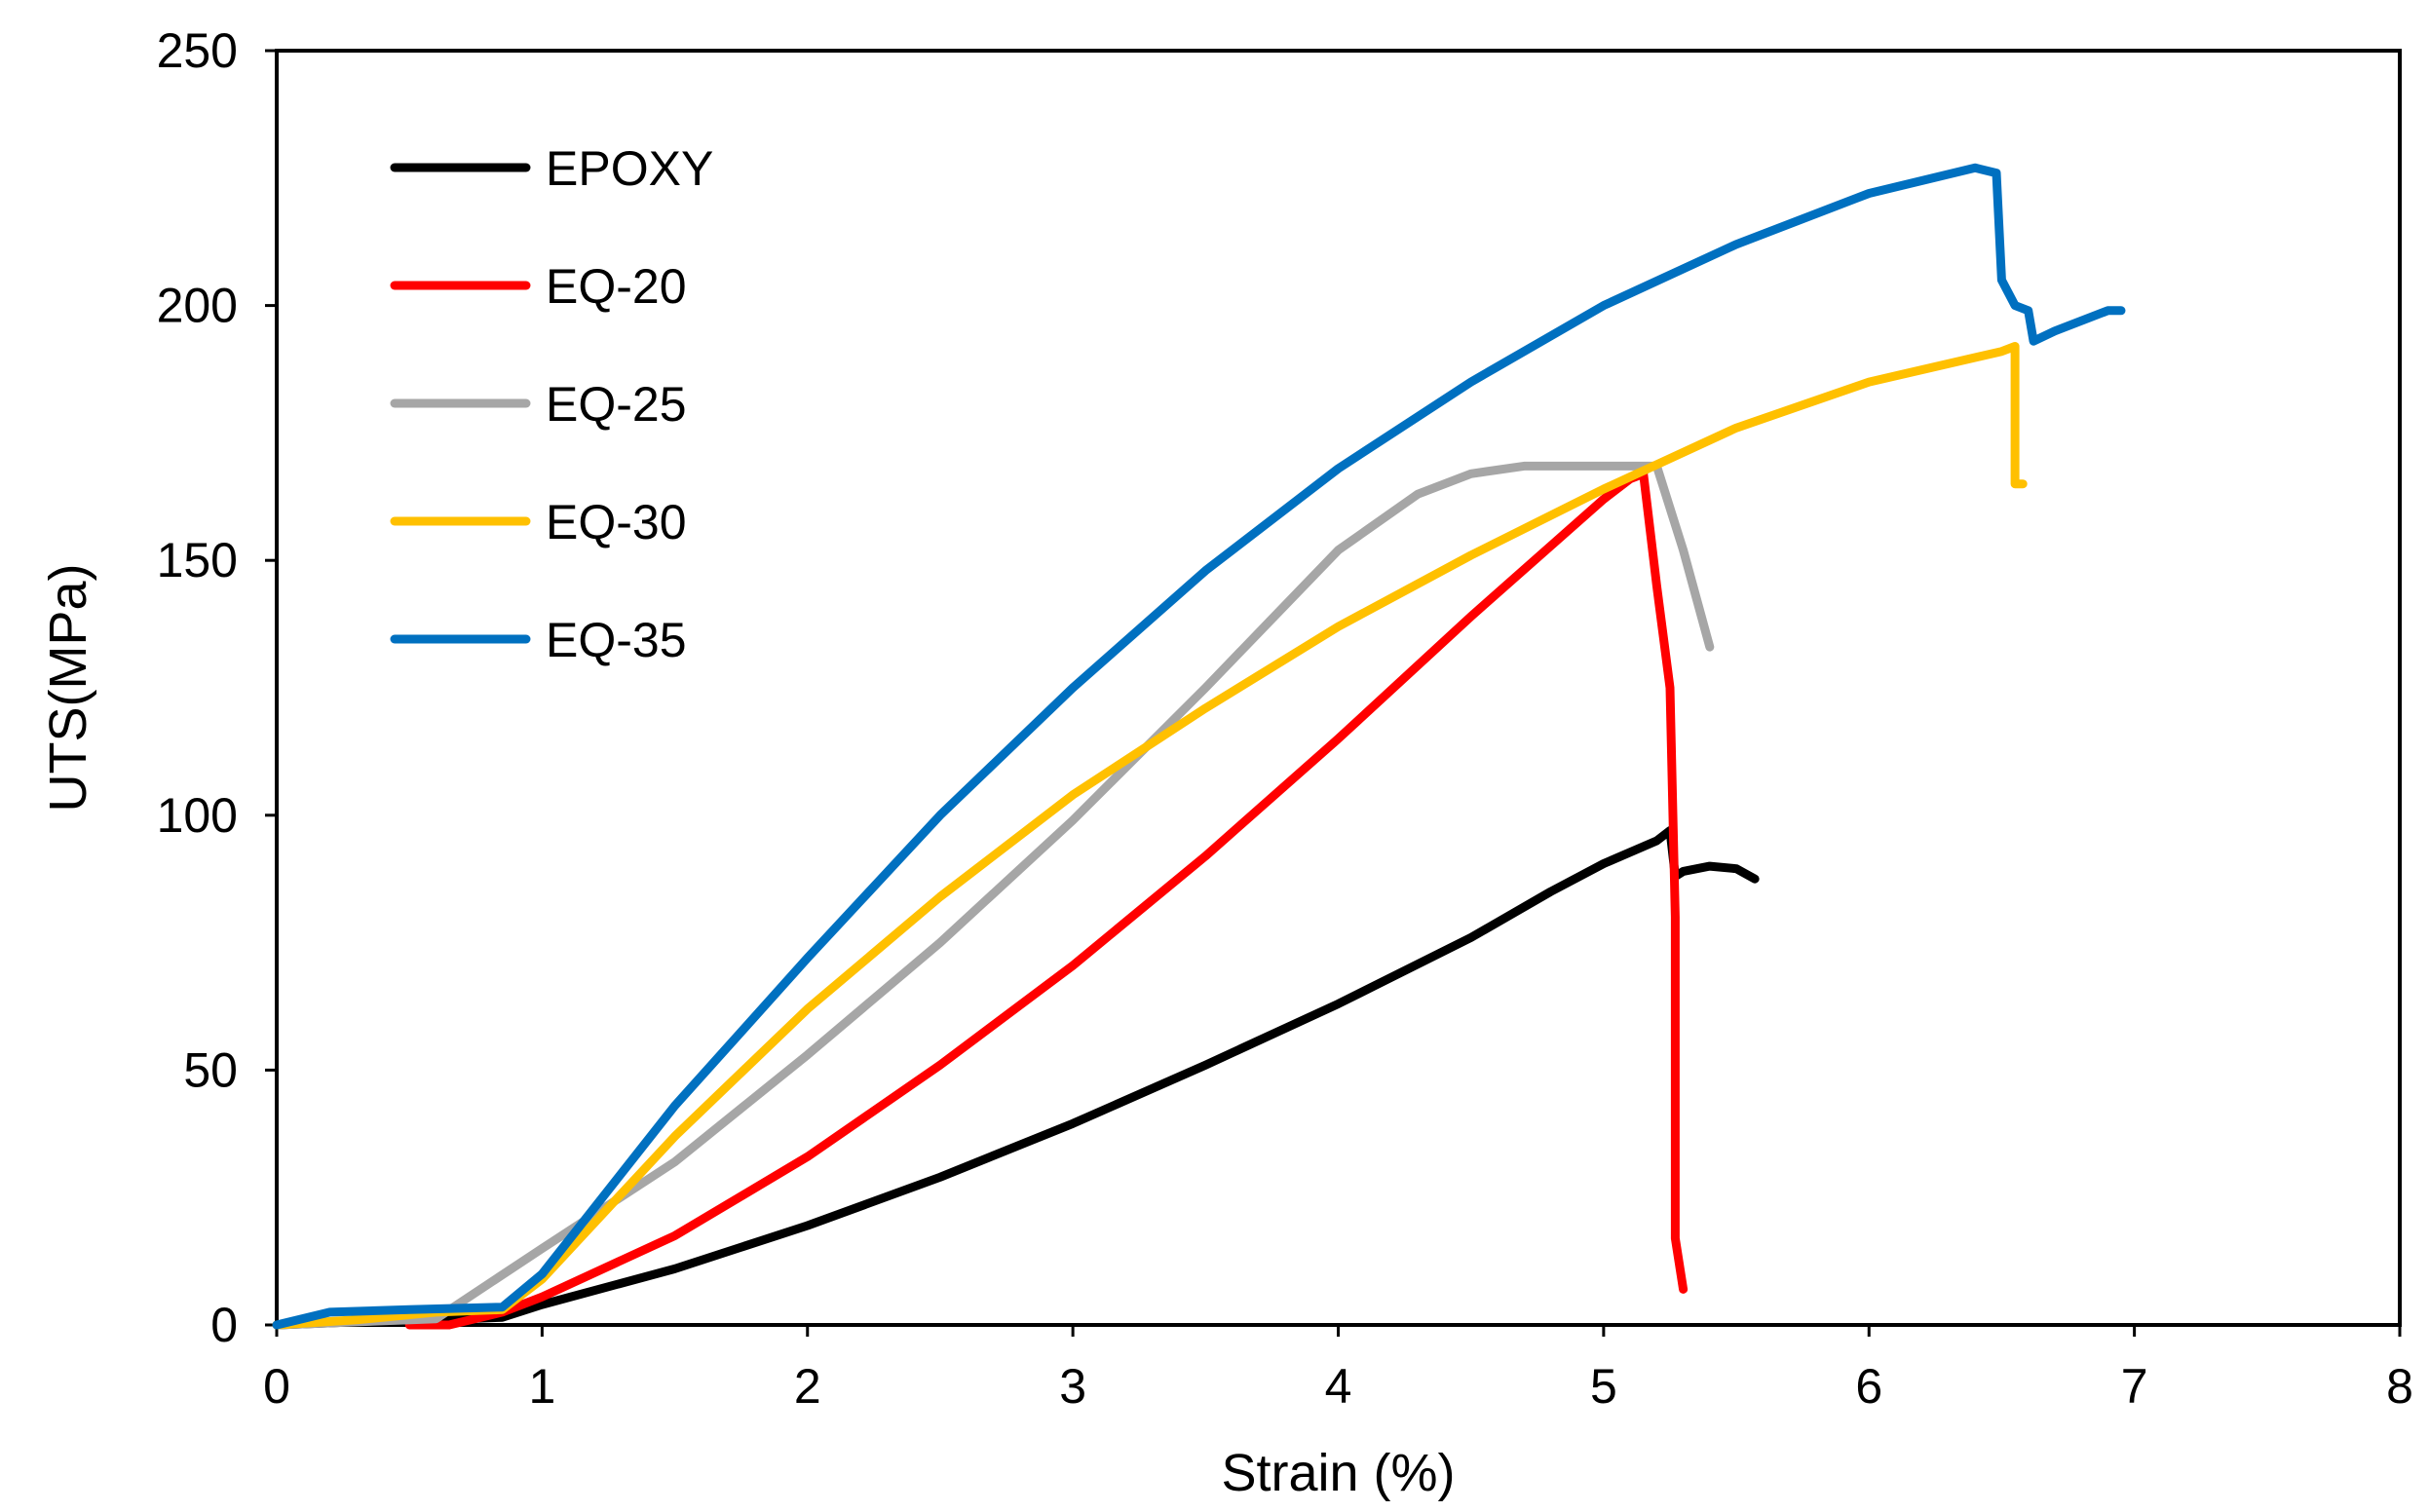 The height and width of the screenshot is (1512, 2429). Describe the element at coordinates (616, 640) in the screenshot. I see `legend-label-eq-35: EQ-35` at that location.